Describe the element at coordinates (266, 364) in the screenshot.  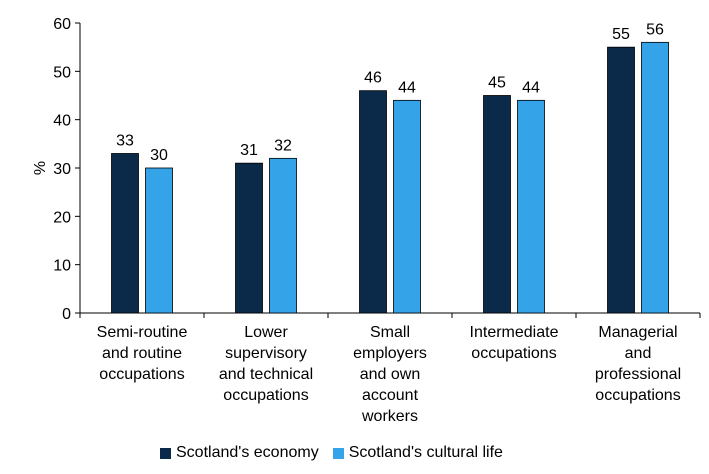
I see `category-label: Lower supervisory and technical occupations` at that location.